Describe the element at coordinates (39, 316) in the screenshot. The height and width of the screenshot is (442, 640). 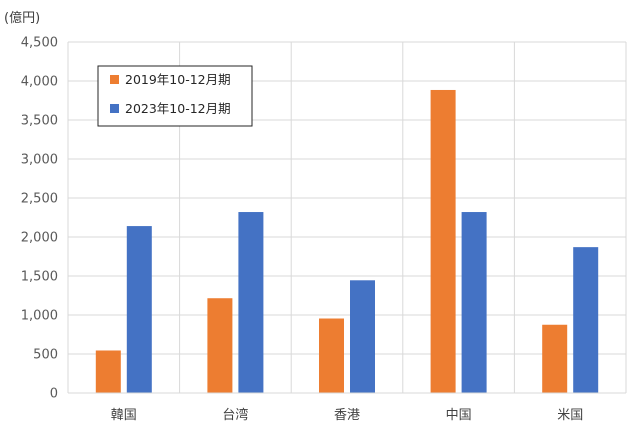
I see `y-tick-label: 1,000` at that location.